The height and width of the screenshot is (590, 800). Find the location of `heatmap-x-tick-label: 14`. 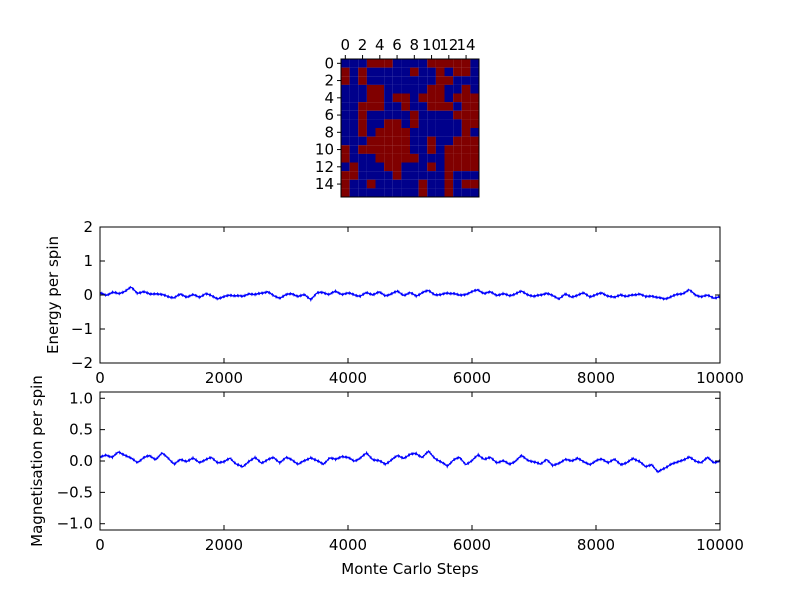

heatmap-x-tick-label: 14 is located at coordinates (466, 45).